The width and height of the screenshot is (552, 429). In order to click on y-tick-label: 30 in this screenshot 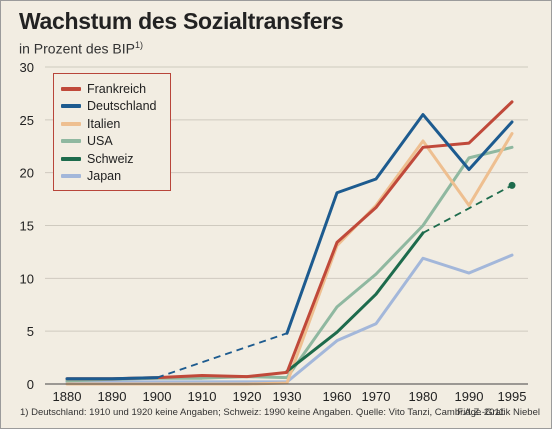, I will do `click(27, 67)`.